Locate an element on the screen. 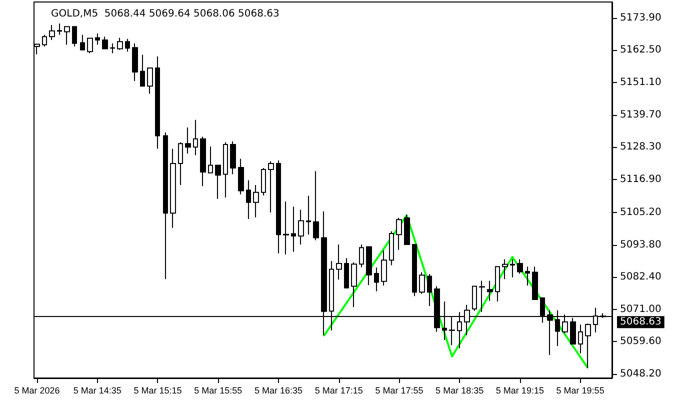 This screenshot has height=400, width=700. x-tick-label: 5 Mar 15:55 is located at coordinates (218, 391).